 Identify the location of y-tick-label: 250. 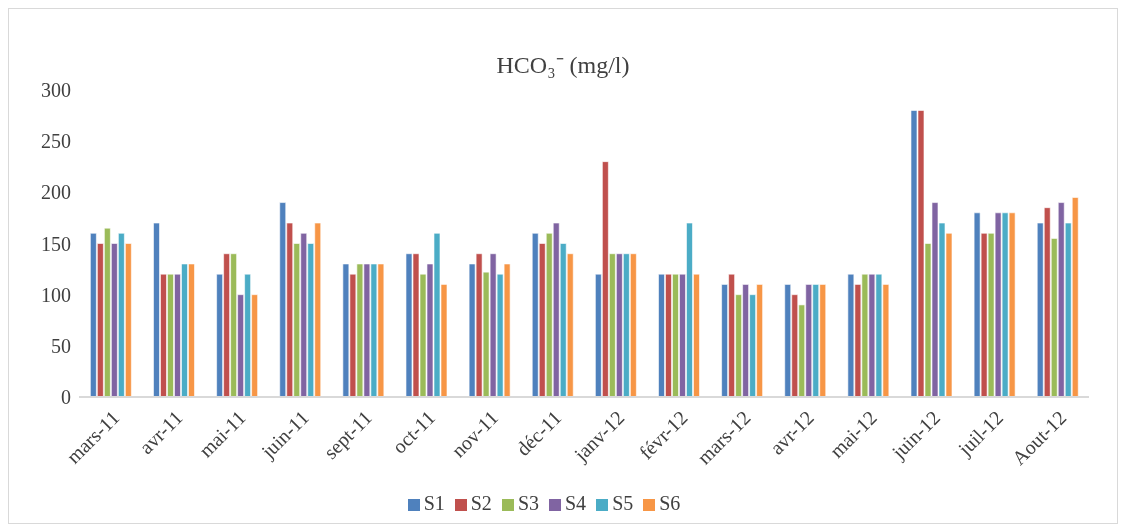
(56, 141).